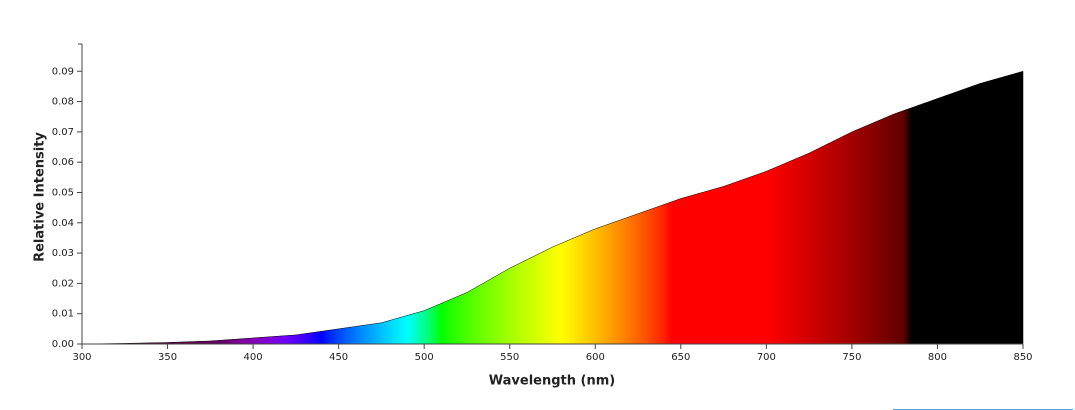 The image size is (1075, 410). Describe the element at coordinates (424, 357) in the screenshot. I see `x-tick-label: 500` at that location.